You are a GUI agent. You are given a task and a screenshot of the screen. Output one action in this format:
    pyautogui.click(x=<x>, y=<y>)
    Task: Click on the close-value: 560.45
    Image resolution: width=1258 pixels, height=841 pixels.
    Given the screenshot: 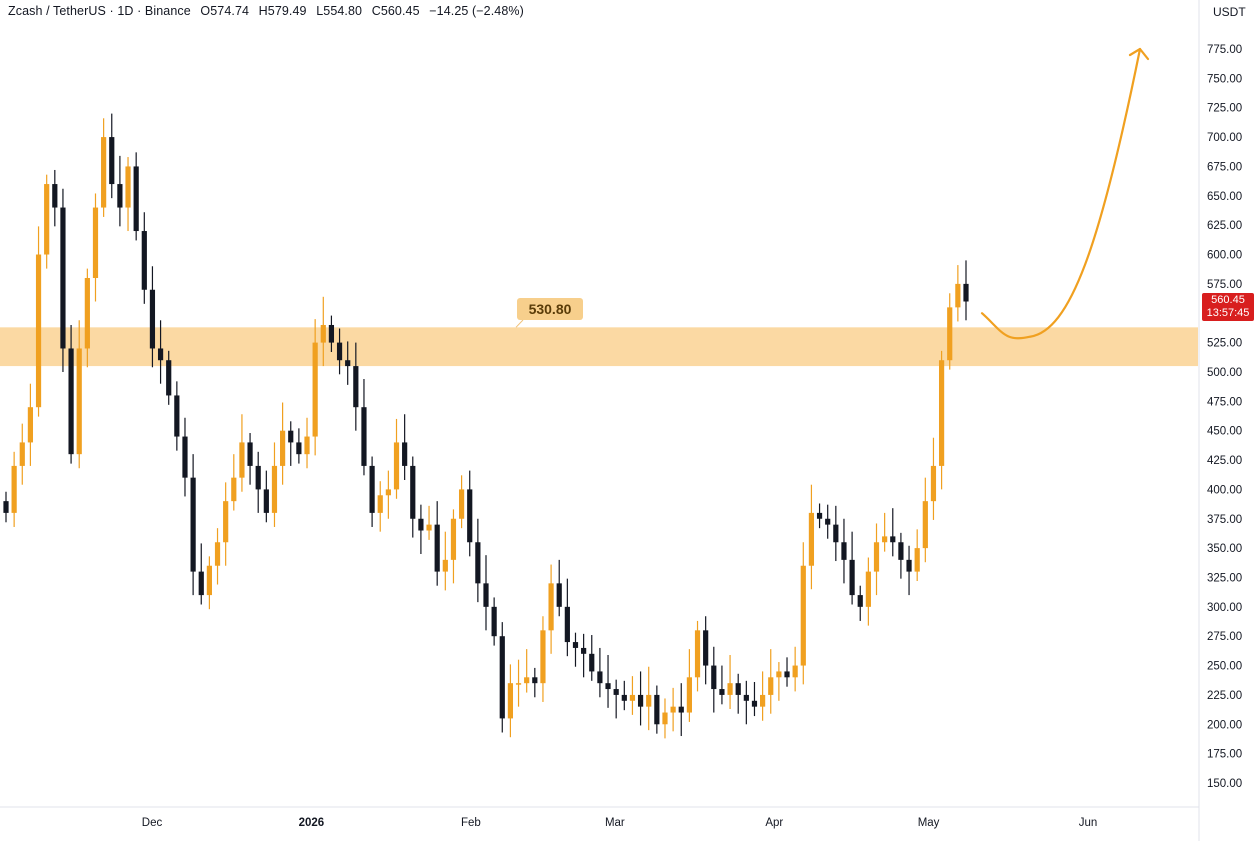 What is the action you would take?
    pyautogui.click(x=400, y=11)
    